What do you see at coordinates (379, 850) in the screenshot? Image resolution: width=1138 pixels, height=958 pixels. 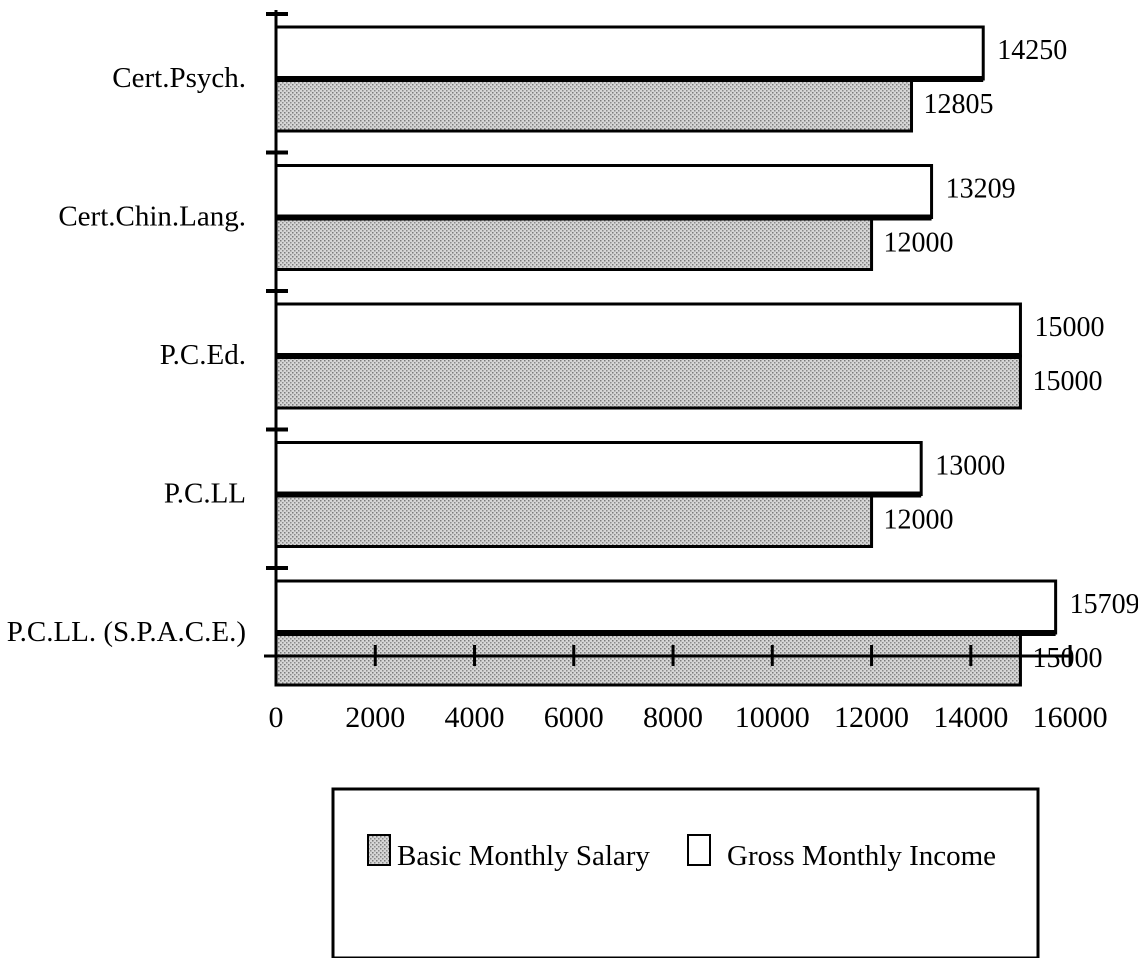 I see `legend-swatch-basic` at bounding box center [379, 850].